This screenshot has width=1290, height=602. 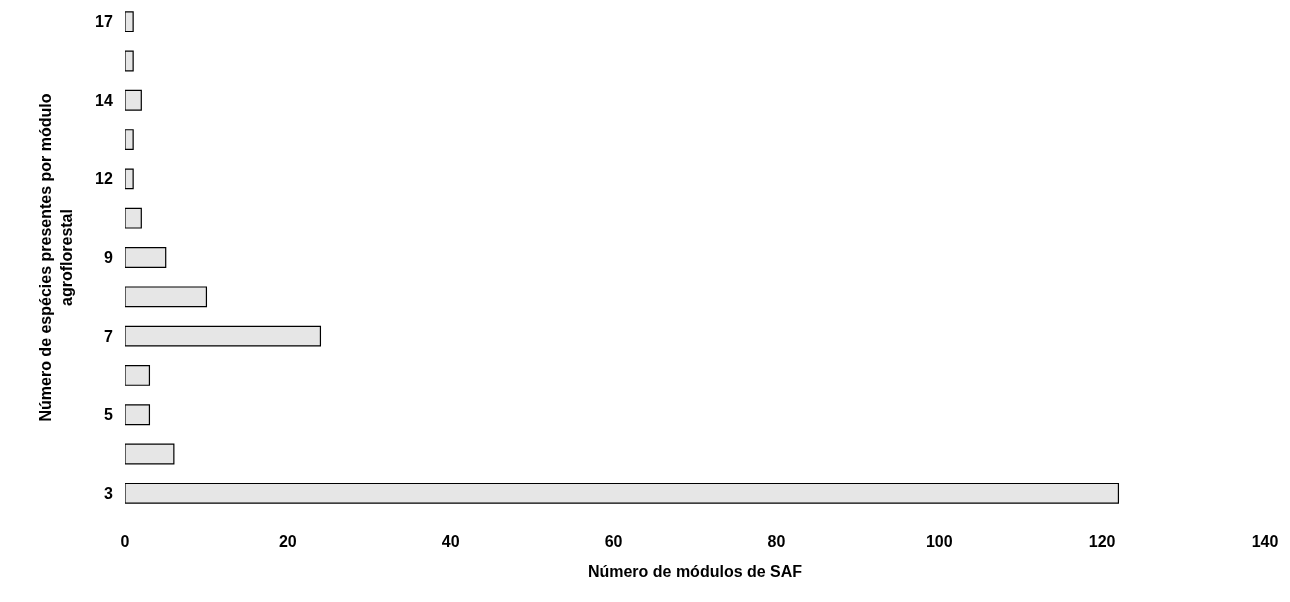 What do you see at coordinates (108, 493) in the screenshot?
I see `y-tick-label: 3` at bounding box center [108, 493].